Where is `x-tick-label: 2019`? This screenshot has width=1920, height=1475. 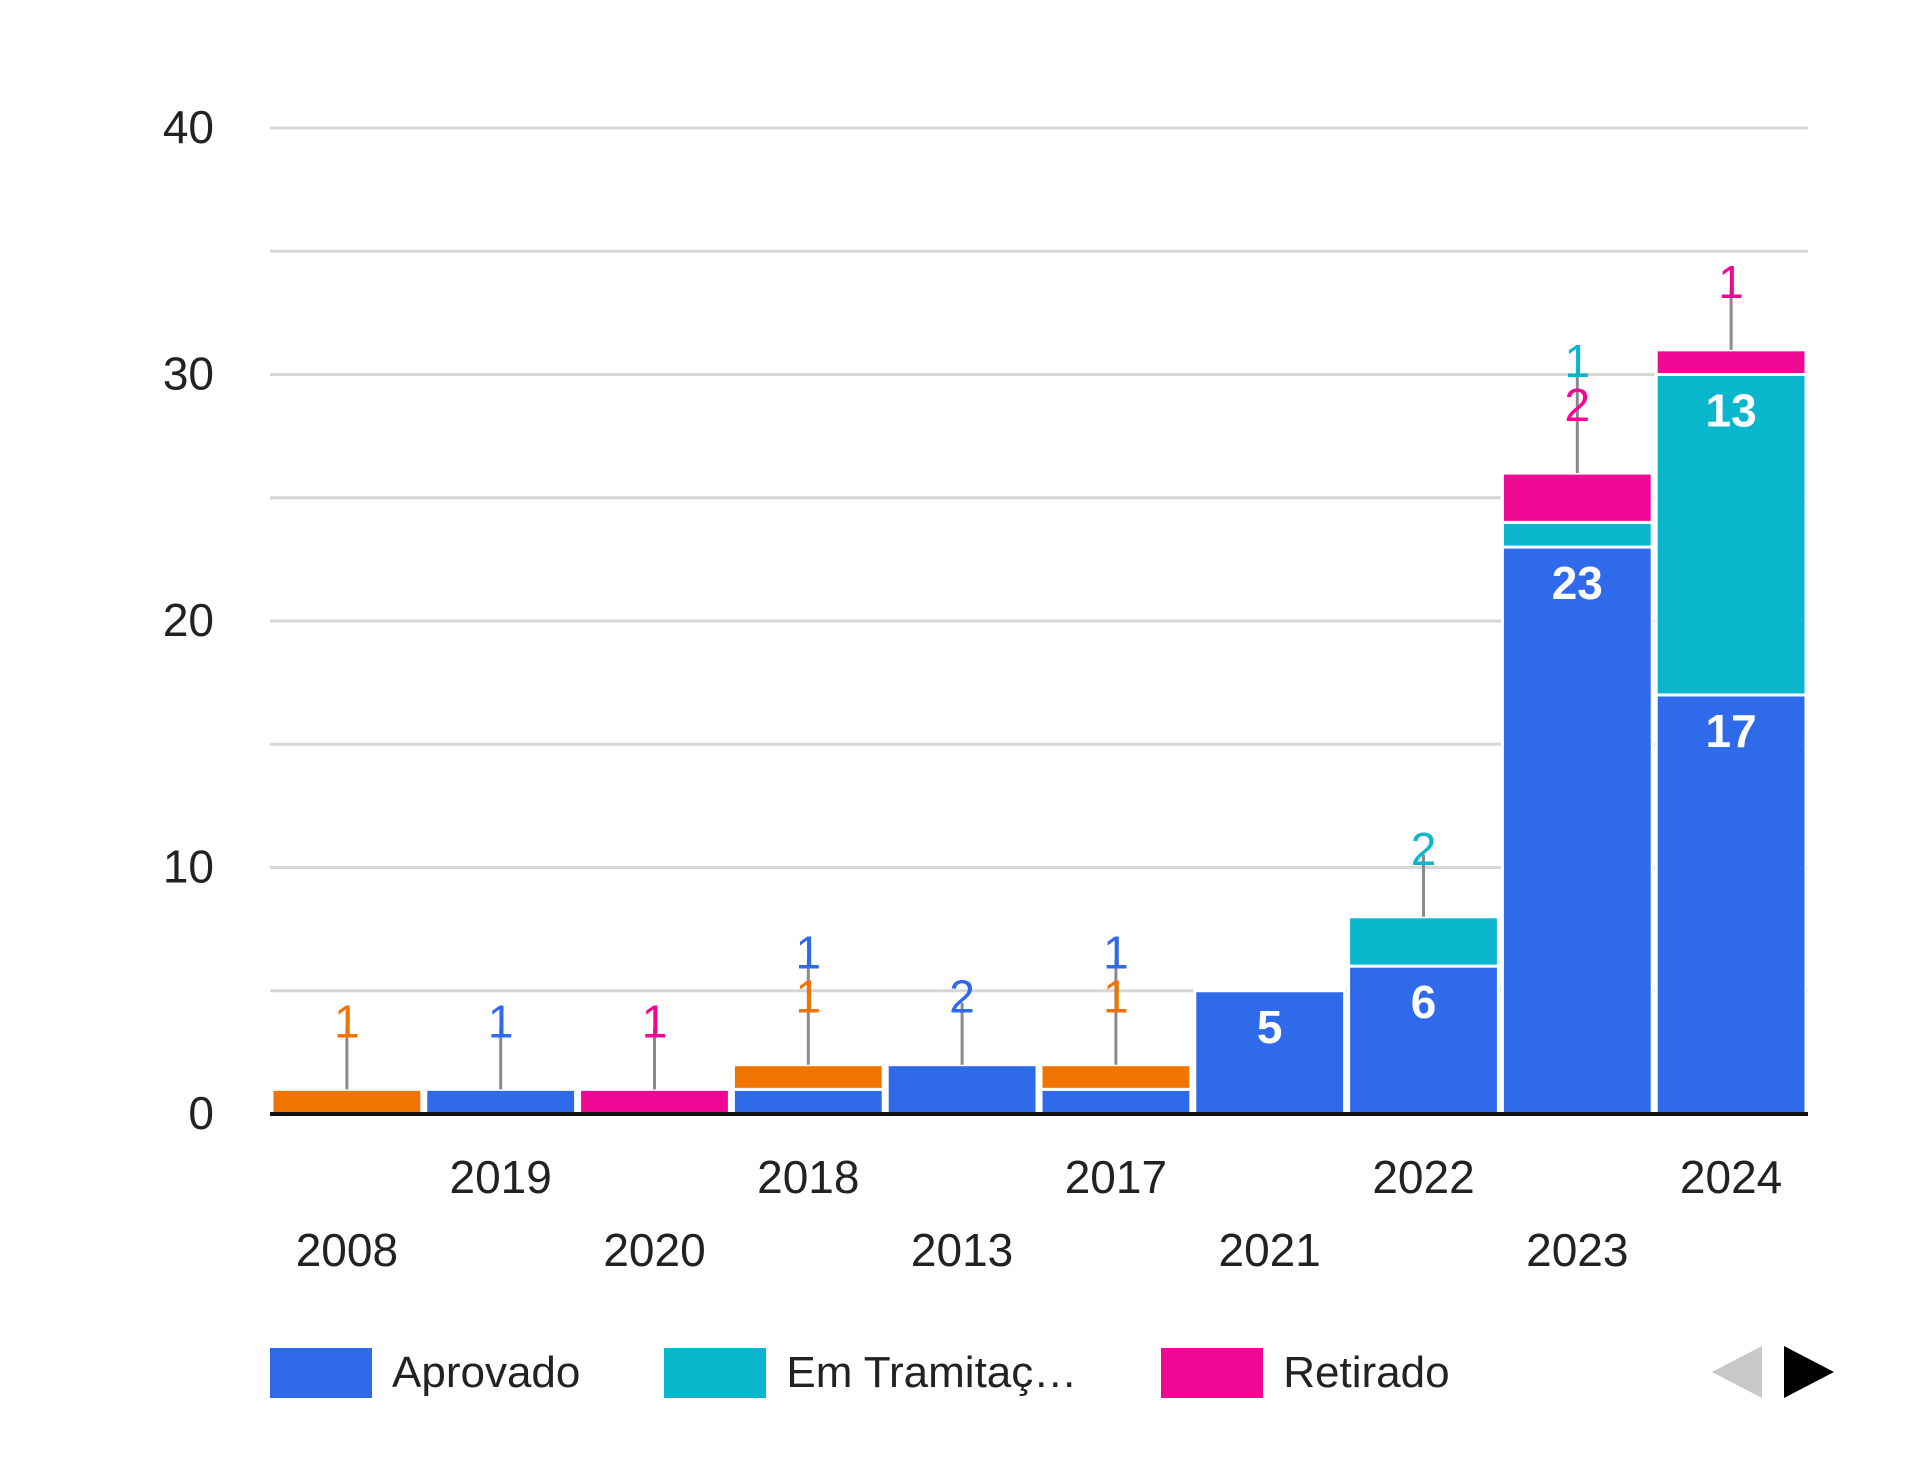 x-tick-label: 2019 is located at coordinates (501, 1177).